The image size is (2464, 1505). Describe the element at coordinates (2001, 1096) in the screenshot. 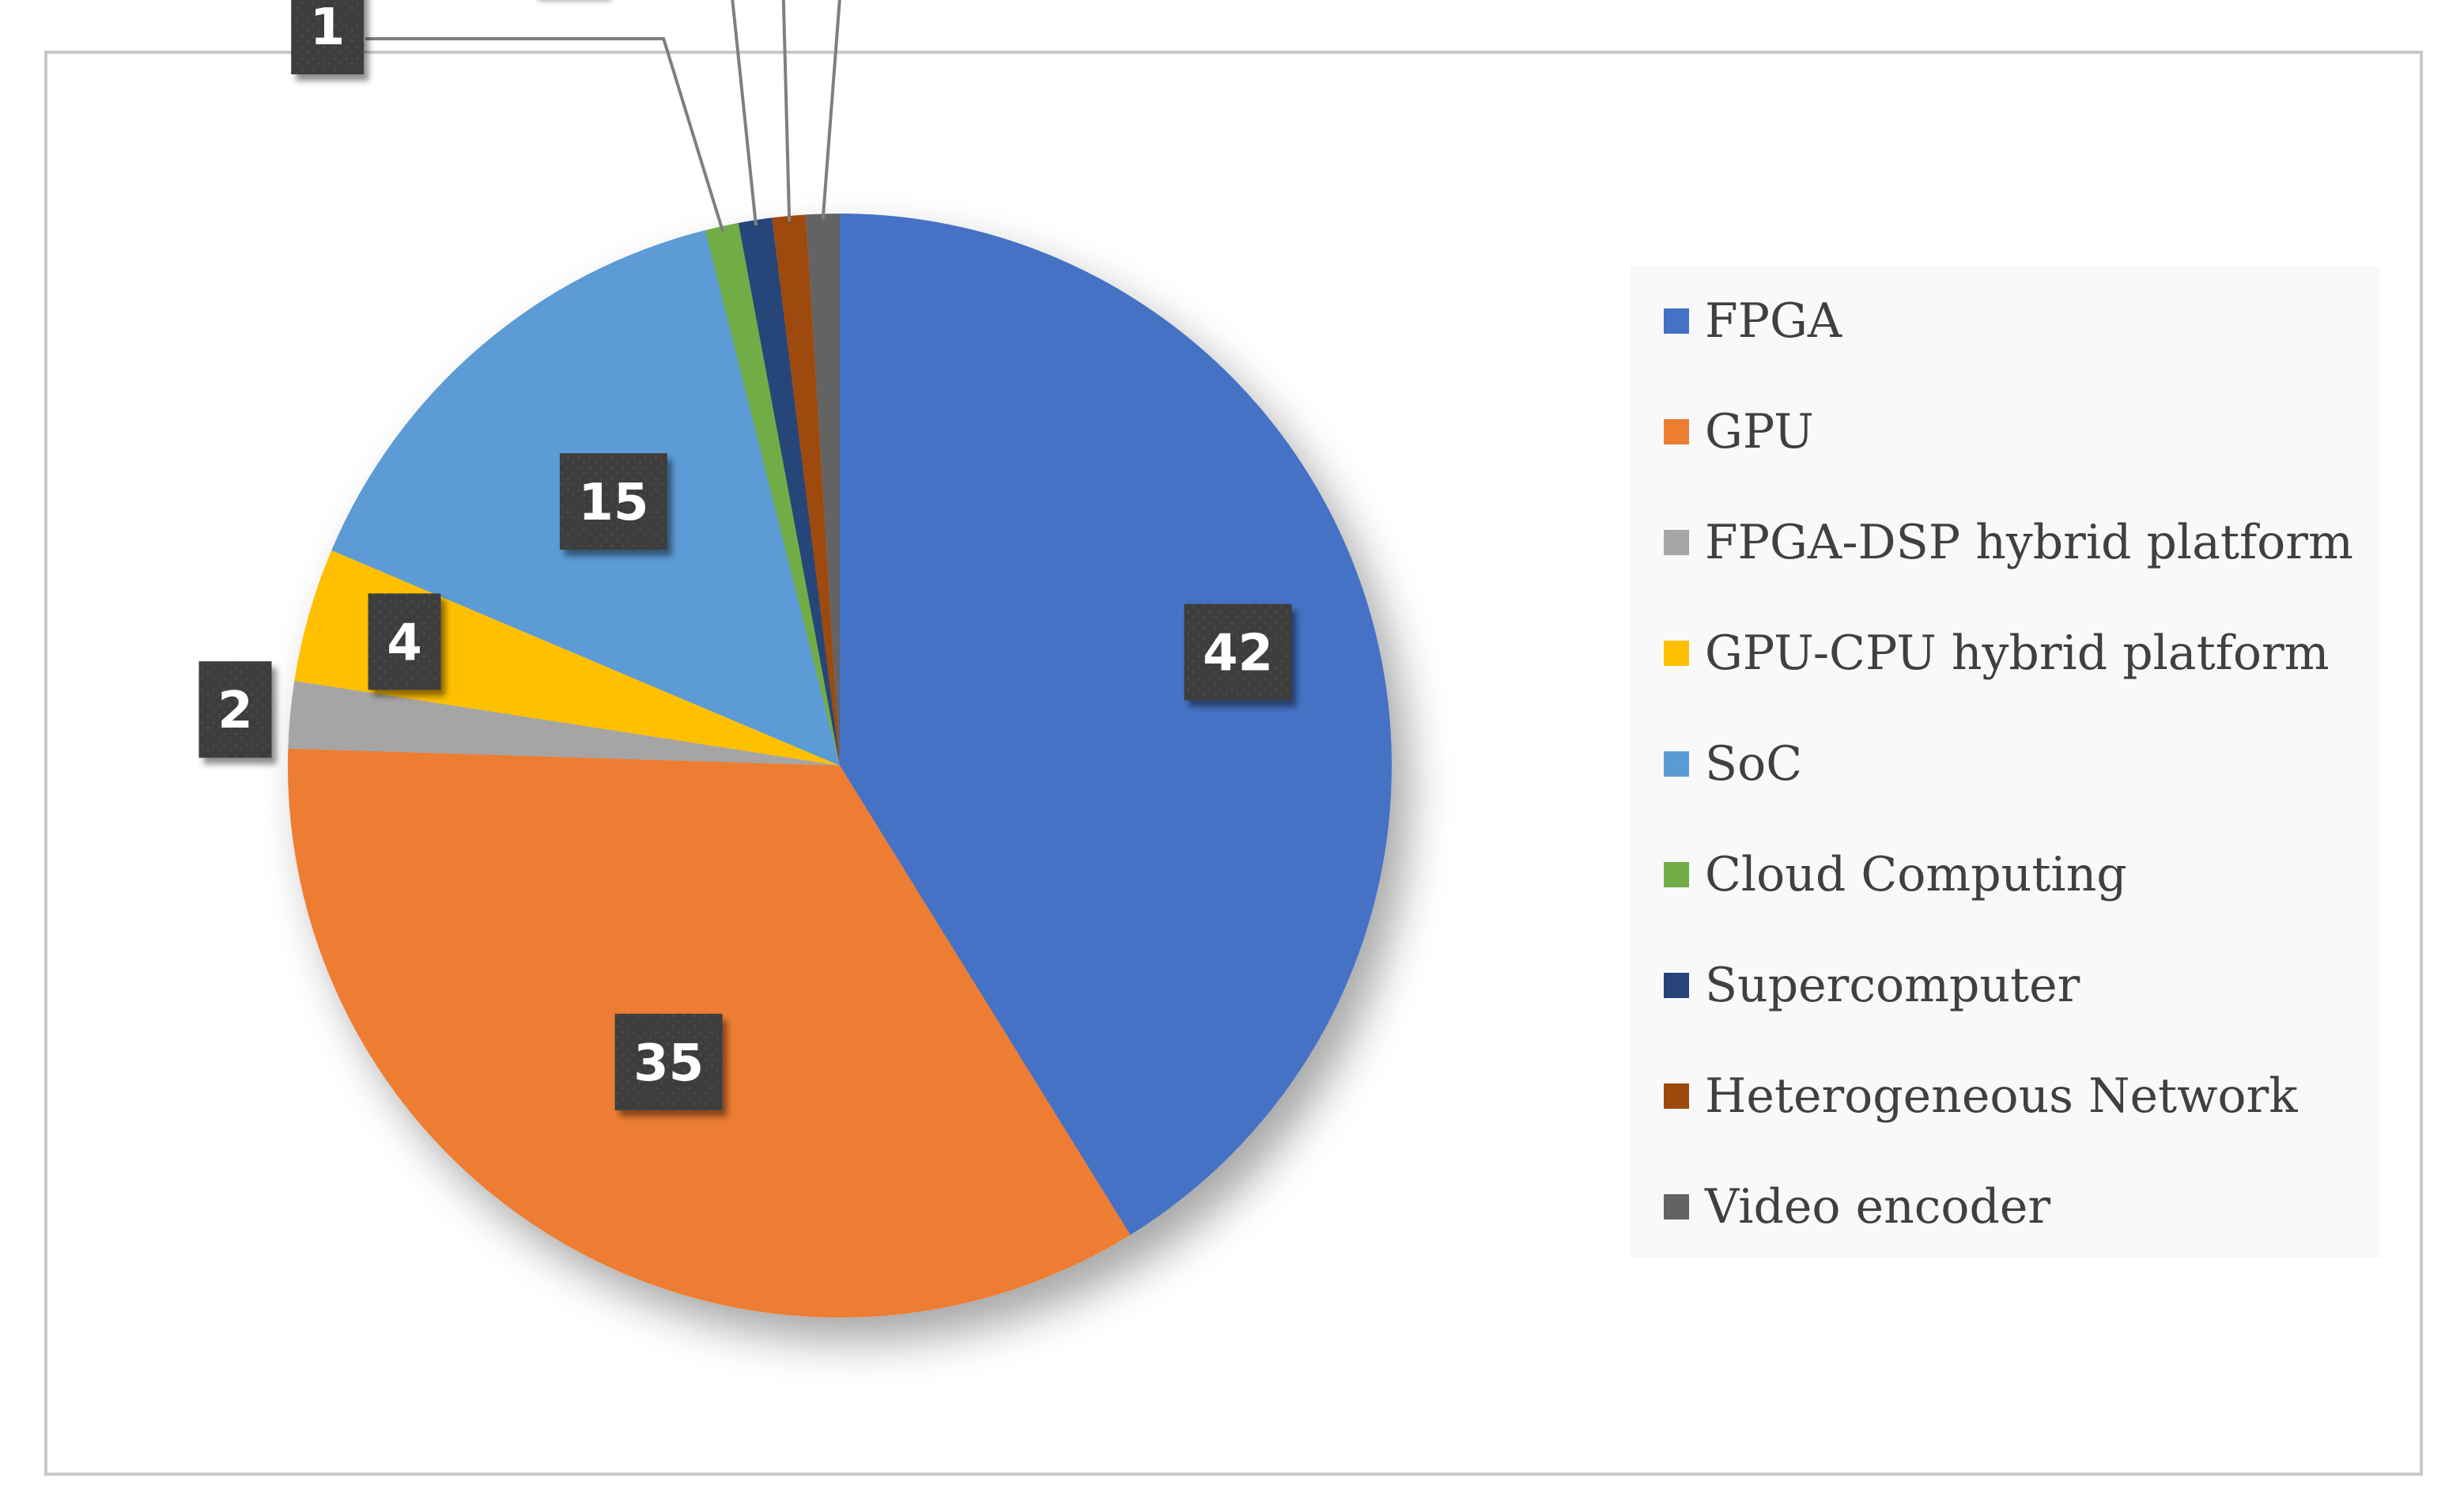

I see `legend-label: Heterogeneous Network` at that location.